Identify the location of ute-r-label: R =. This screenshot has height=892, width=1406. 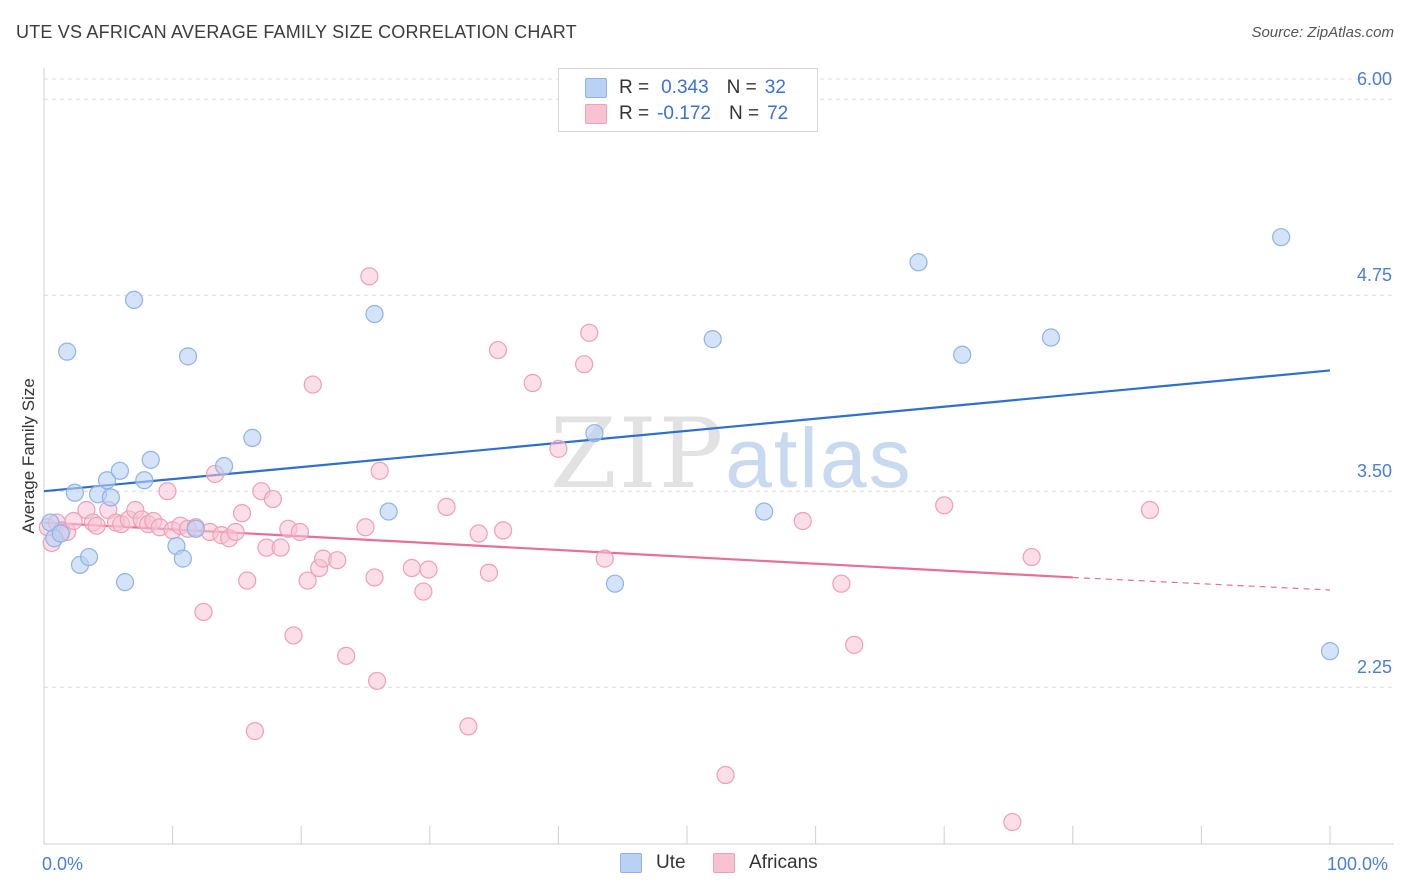
(634, 87).